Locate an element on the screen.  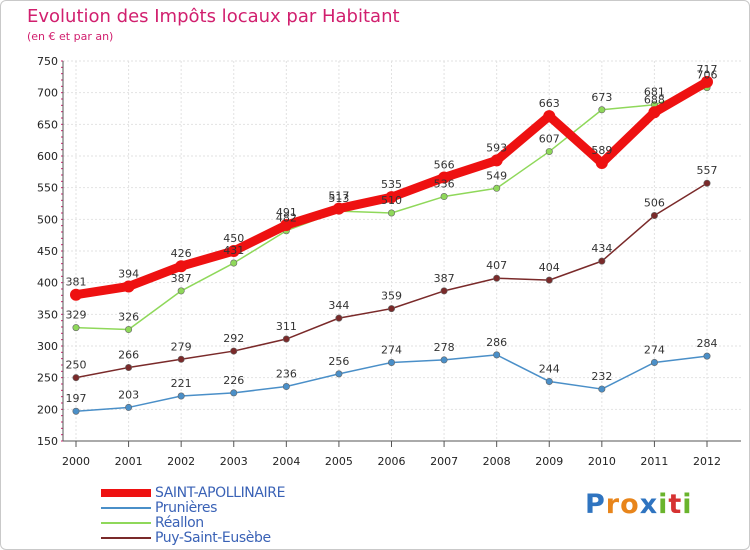
data-label-r-allon: 536 is located at coordinates (444, 184).